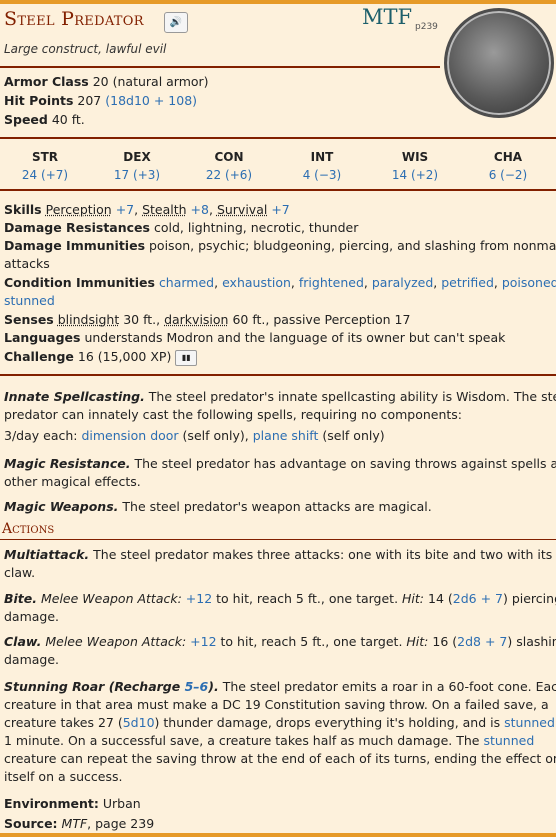 The width and height of the screenshot is (556, 837). I want to click on spell-dimension-door-link: dimension door, so click(129, 435).